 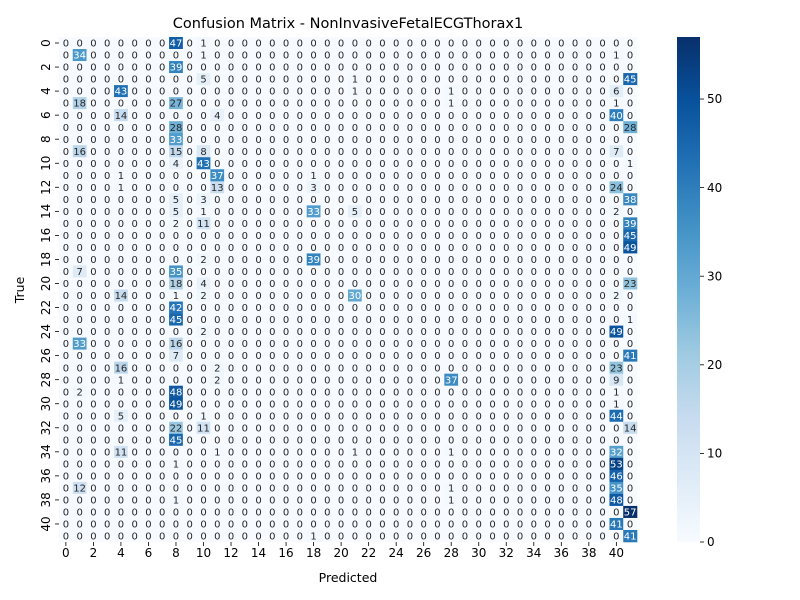 What do you see at coordinates (176, 152) in the screenshot?
I see `cell-value: 15` at bounding box center [176, 152].